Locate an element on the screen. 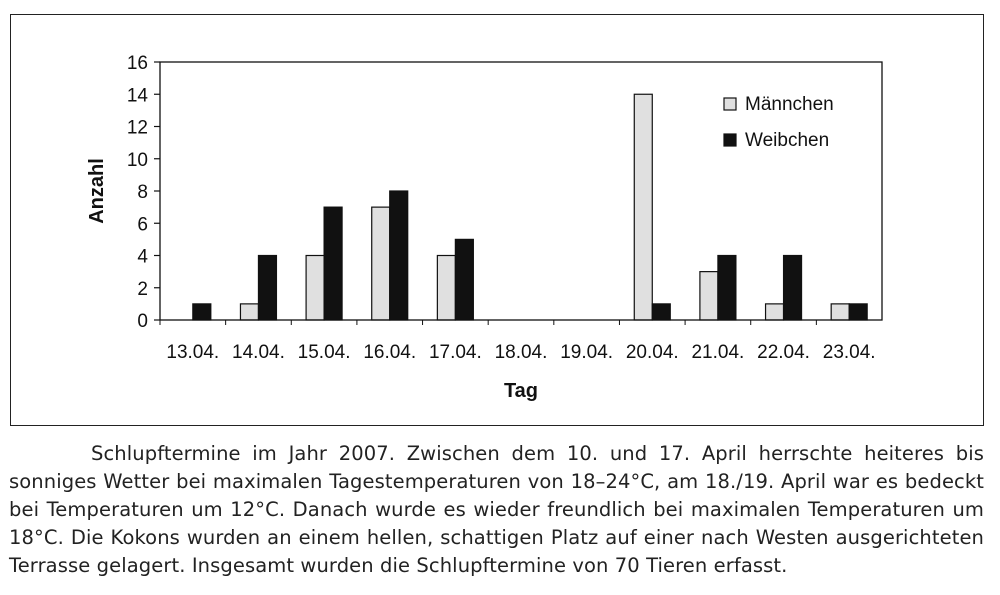  y-tick-label: 14 is located at coordinates (138, 95).